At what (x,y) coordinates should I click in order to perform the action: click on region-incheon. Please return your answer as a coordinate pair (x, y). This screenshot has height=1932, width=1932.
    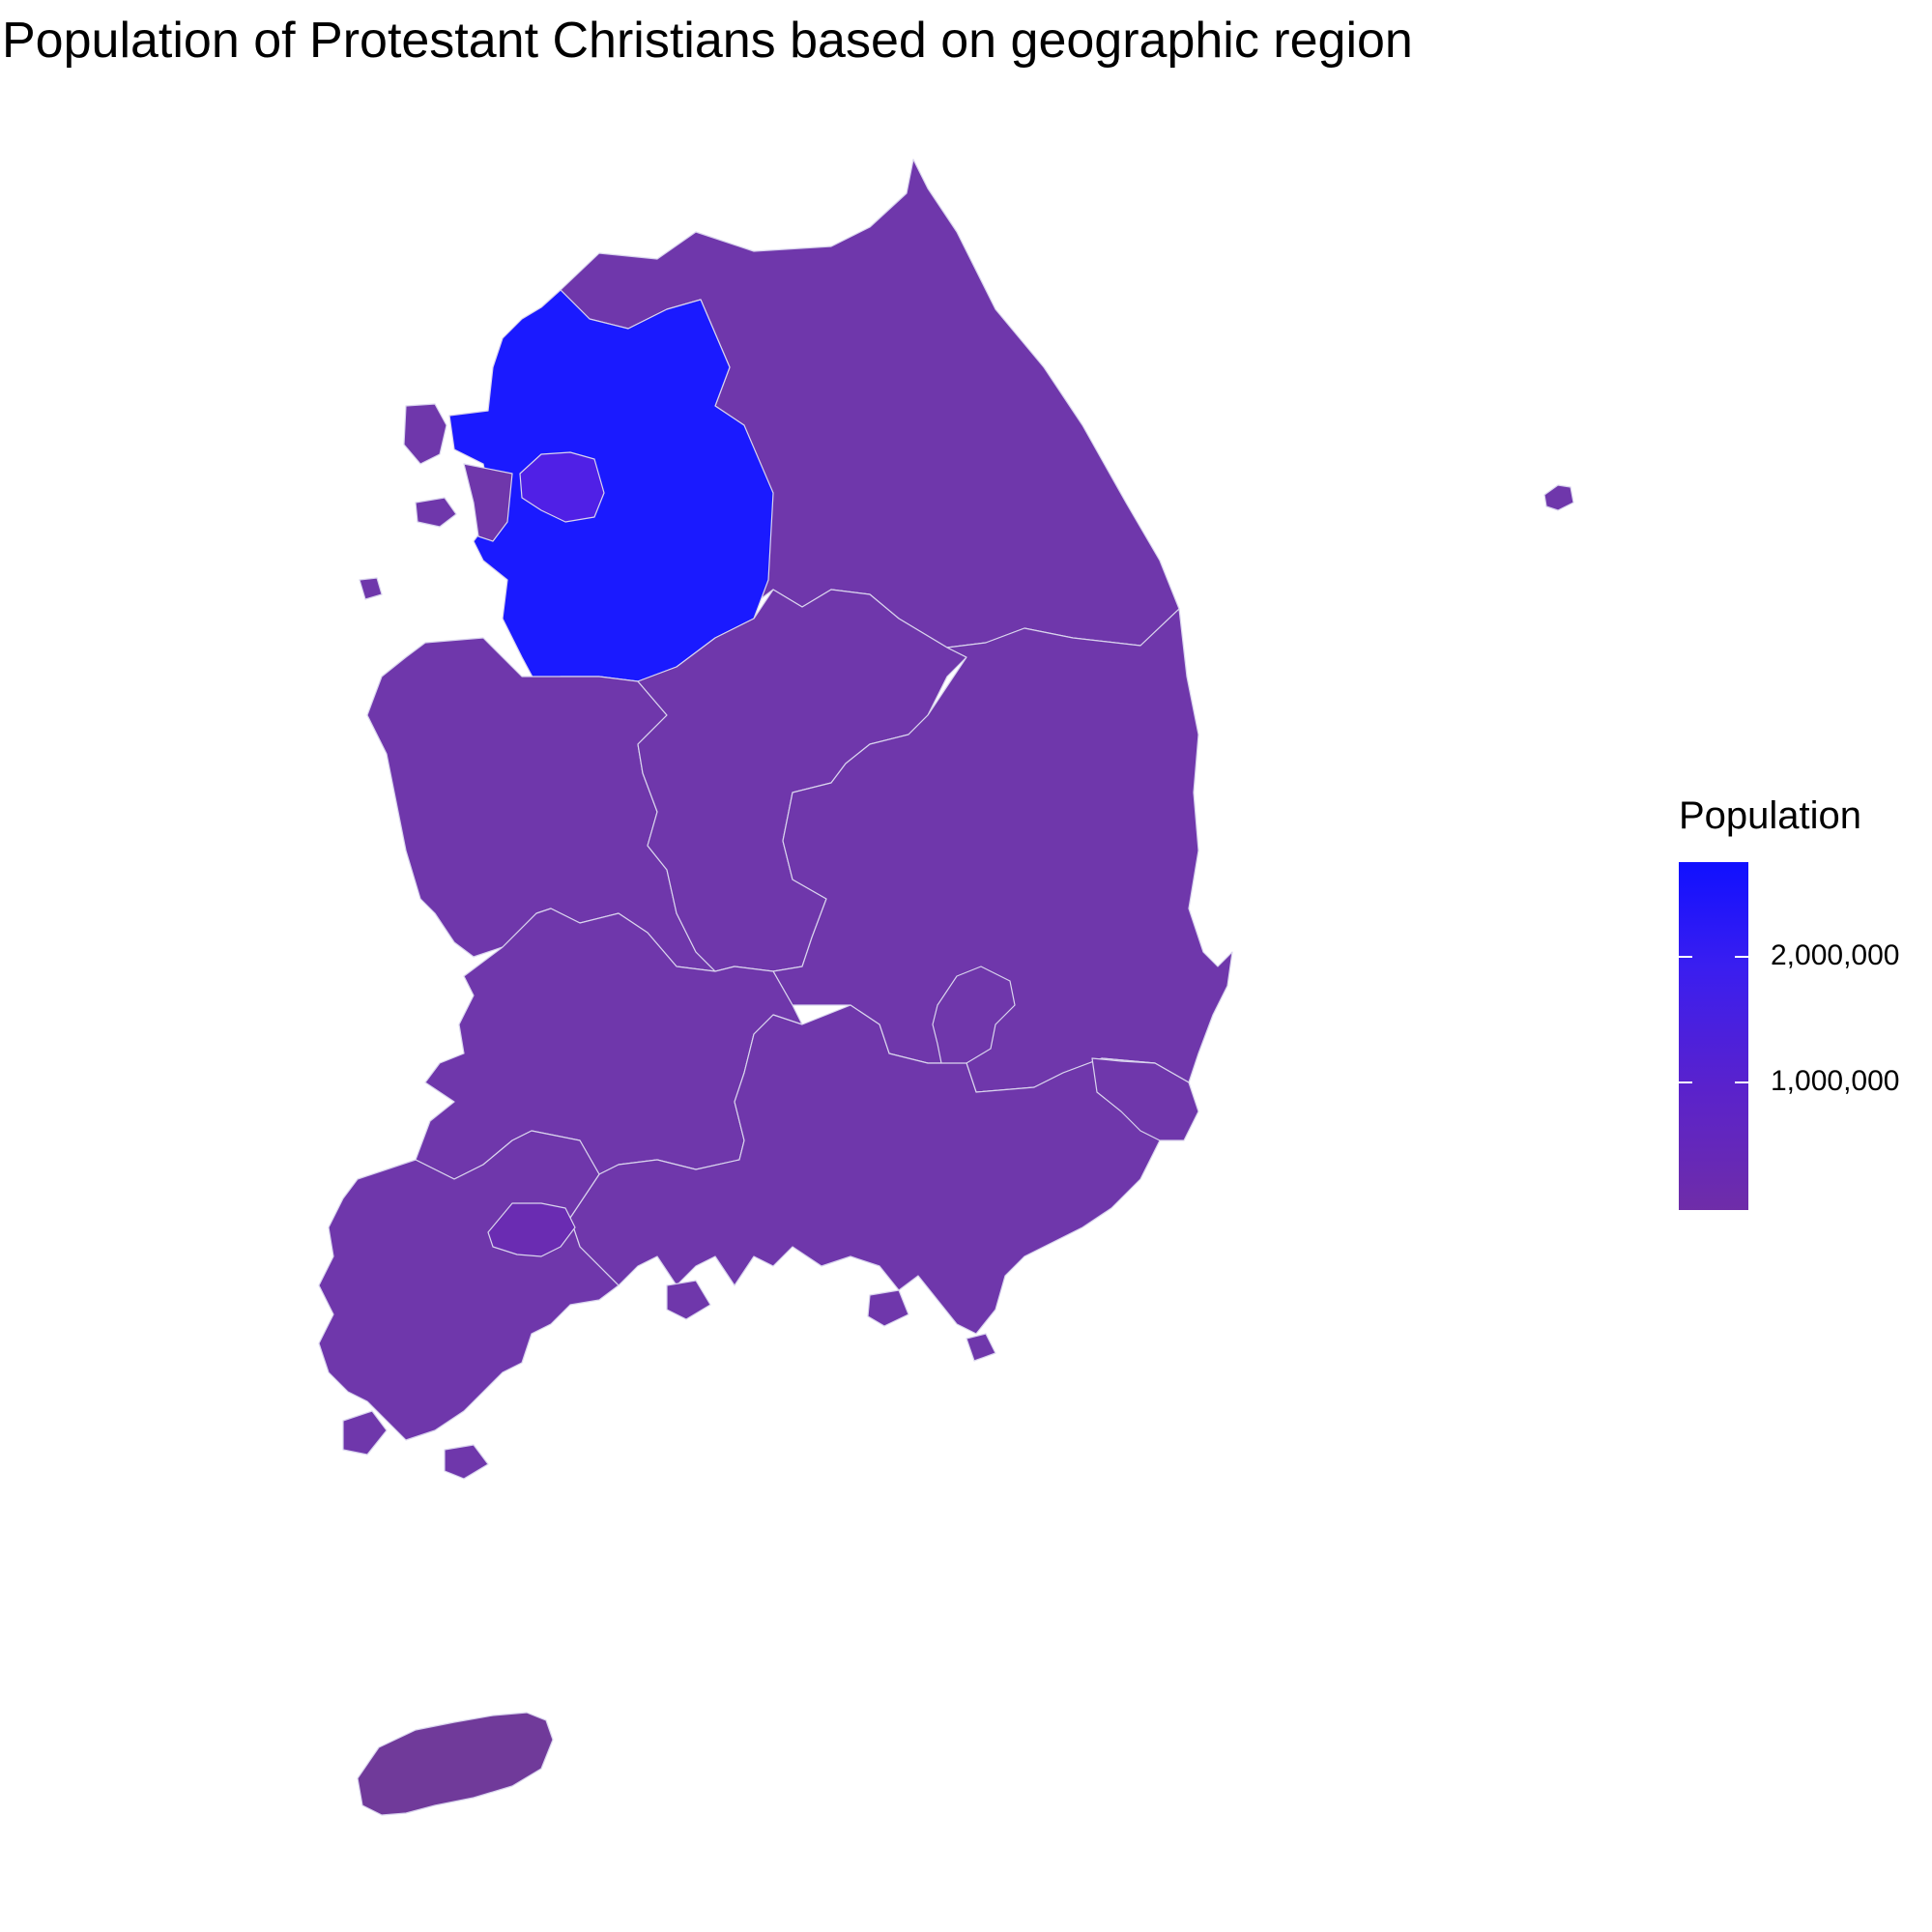
    Looking at the image, I should click on (488, 502).